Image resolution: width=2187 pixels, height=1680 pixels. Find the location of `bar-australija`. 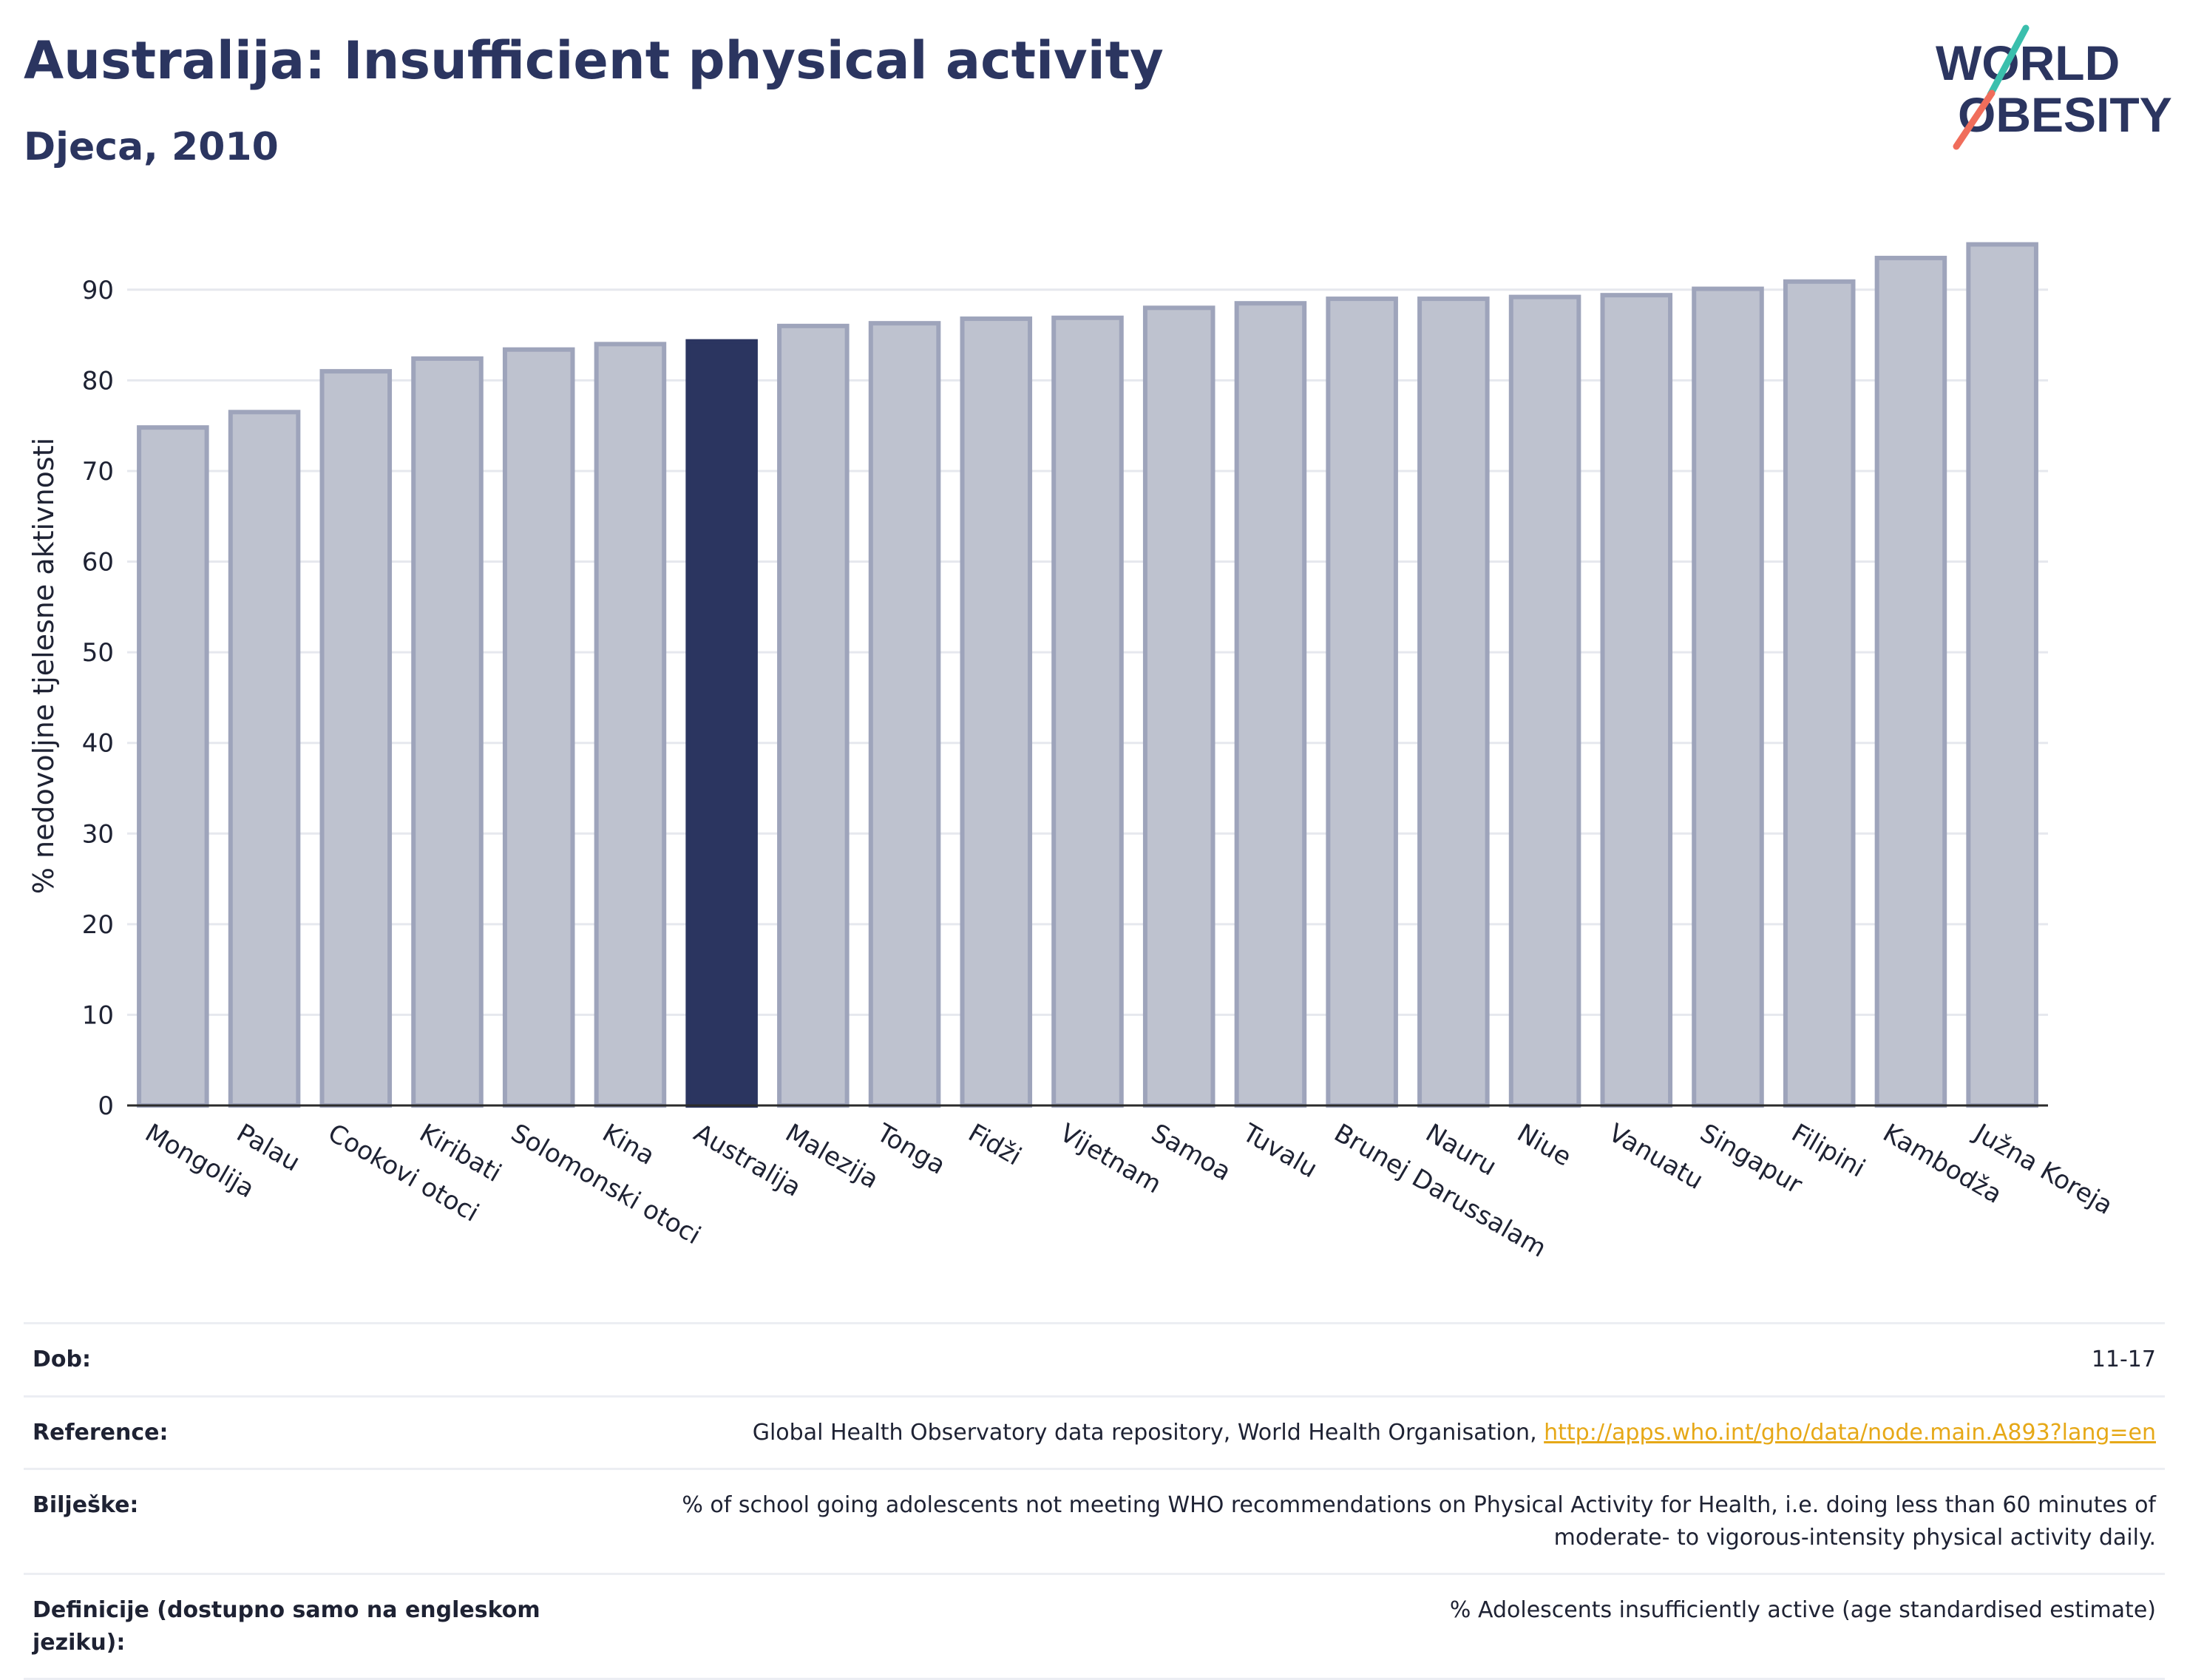

bar-australija is located at coordinates (721, 724).